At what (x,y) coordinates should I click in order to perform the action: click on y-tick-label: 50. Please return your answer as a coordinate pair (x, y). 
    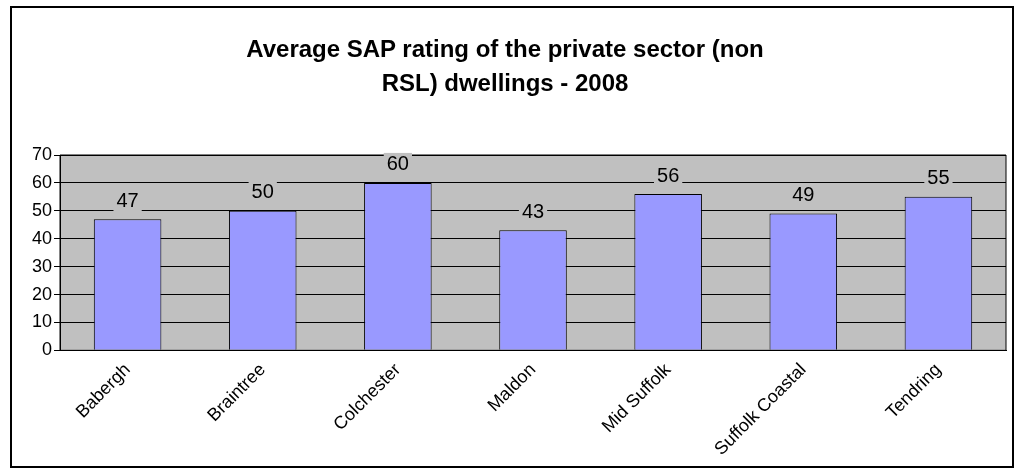
    Looking at the image, I should click on (42, 209).